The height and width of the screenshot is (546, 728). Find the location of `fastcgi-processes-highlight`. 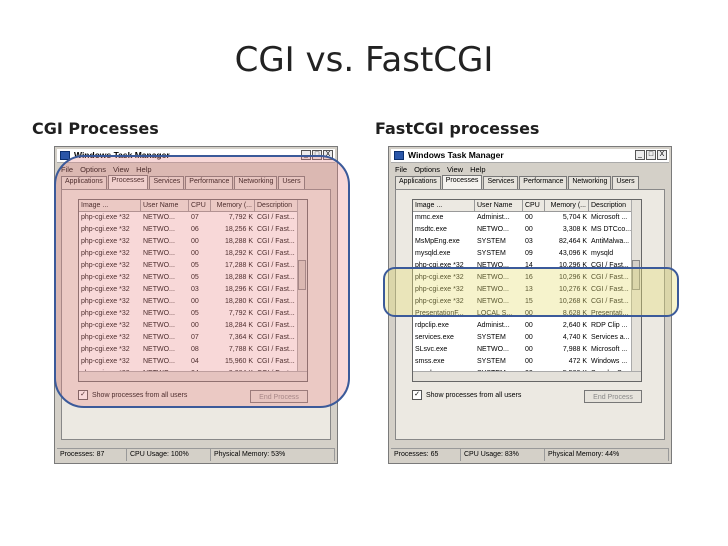

fastcgi-processes-highlight is located at coordinates (531, 292).